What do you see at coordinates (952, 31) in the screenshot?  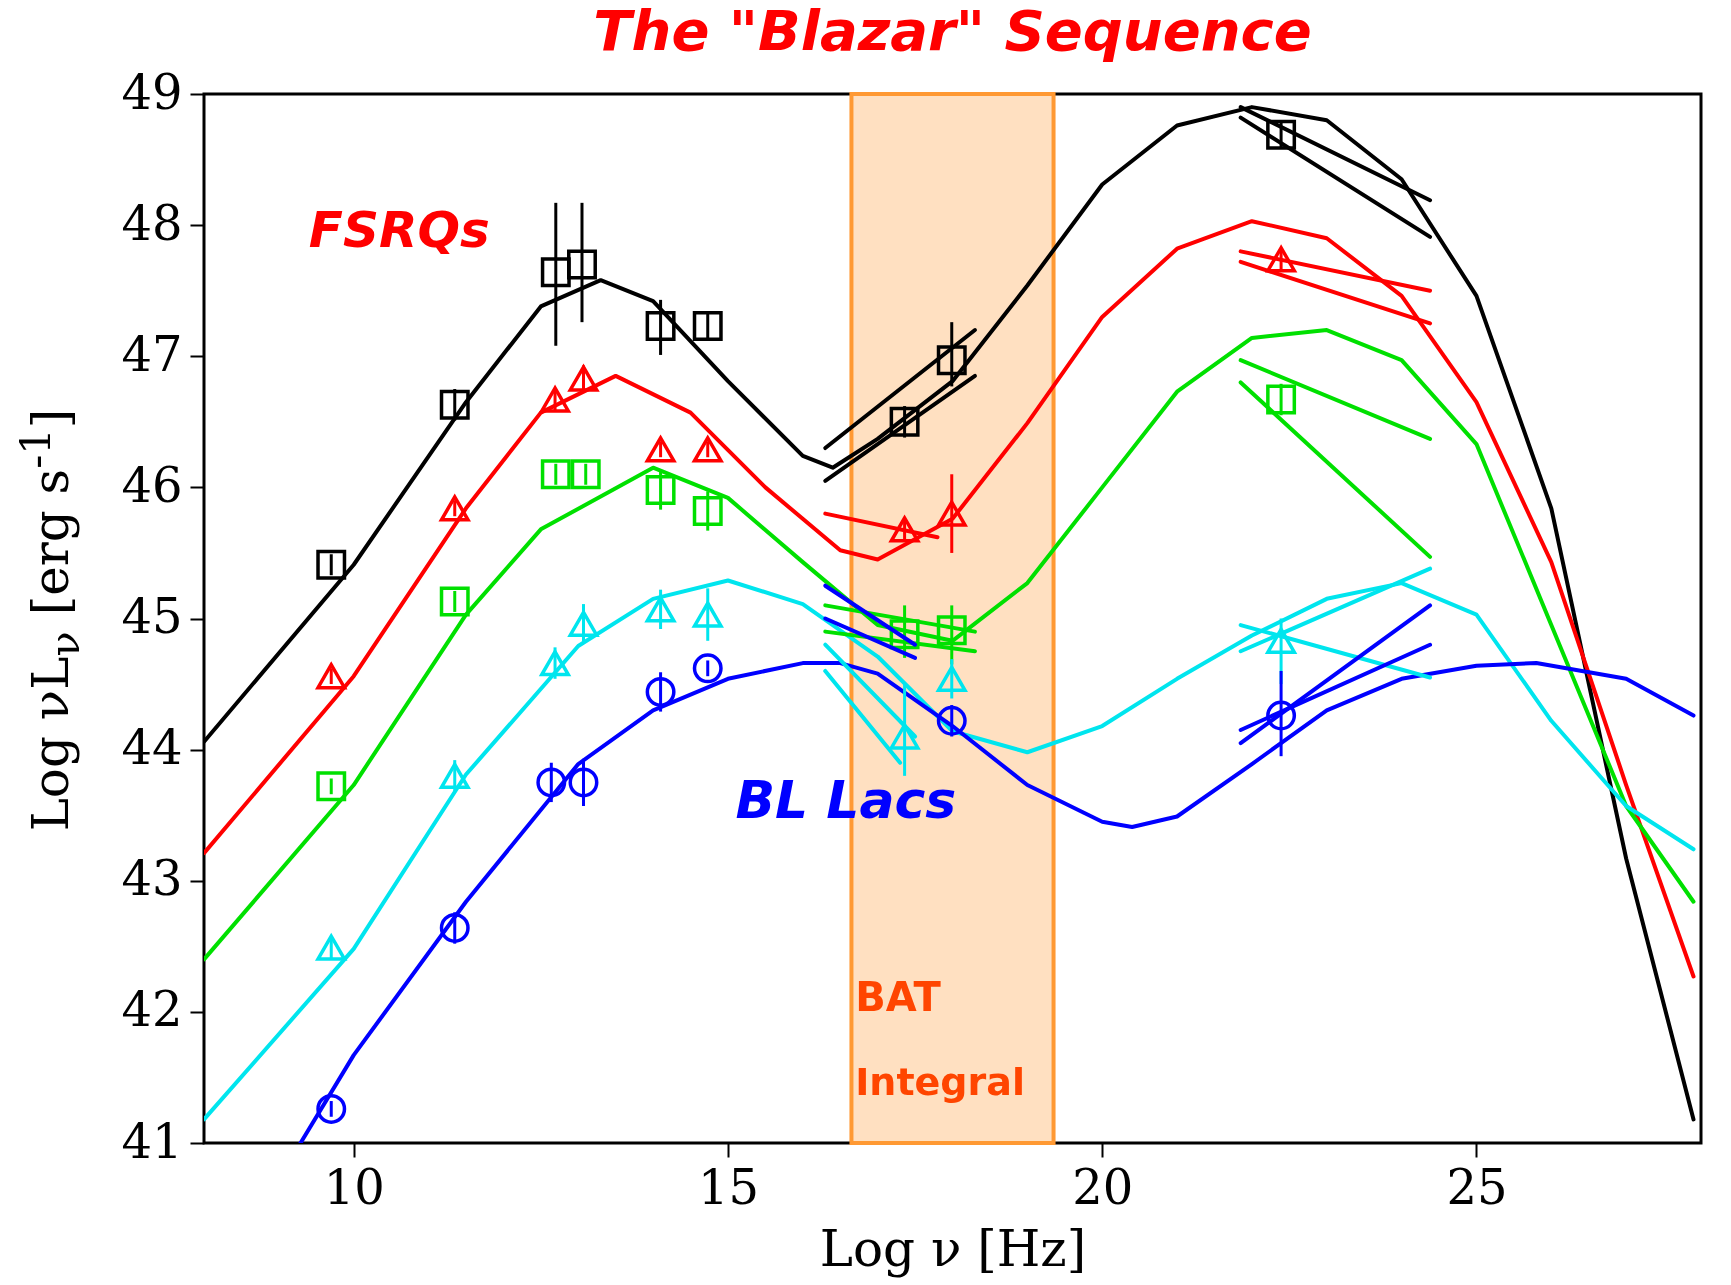 I see `chart-title: The "Blazar" Sequence` at bounding box center [952, 31].